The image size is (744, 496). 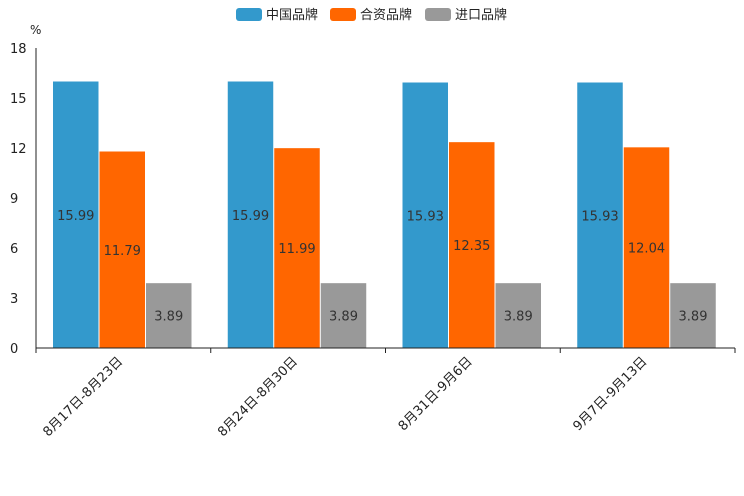 I want to click on legend-item: 合资品牌, so click(x=371, y=15).